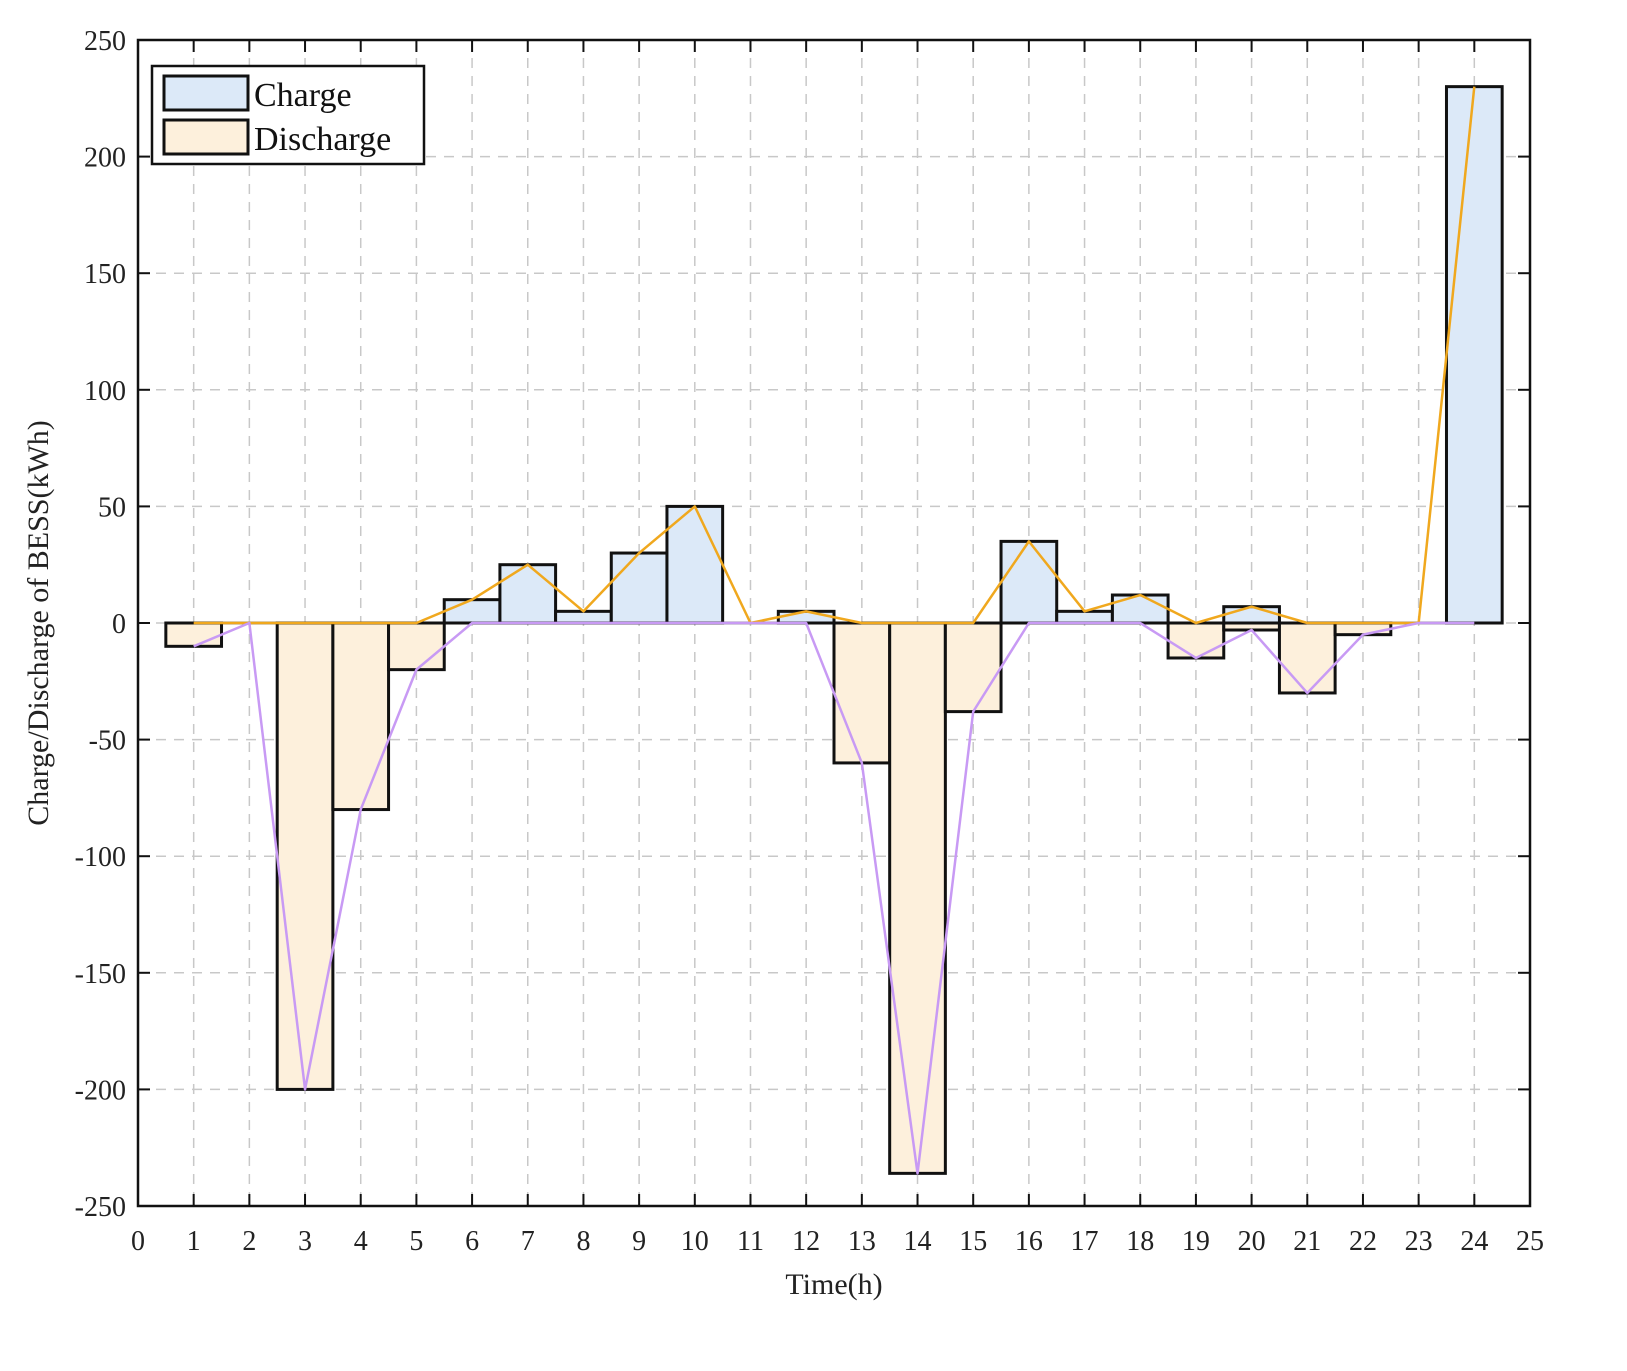 This screenshot has width=1627, height=1371. What do you see at coordinates (38, 622) in the screenshot?
I see `y-axis-title: Charge/Discharge of BESS(kWh)` at bounding box center [38, 622].